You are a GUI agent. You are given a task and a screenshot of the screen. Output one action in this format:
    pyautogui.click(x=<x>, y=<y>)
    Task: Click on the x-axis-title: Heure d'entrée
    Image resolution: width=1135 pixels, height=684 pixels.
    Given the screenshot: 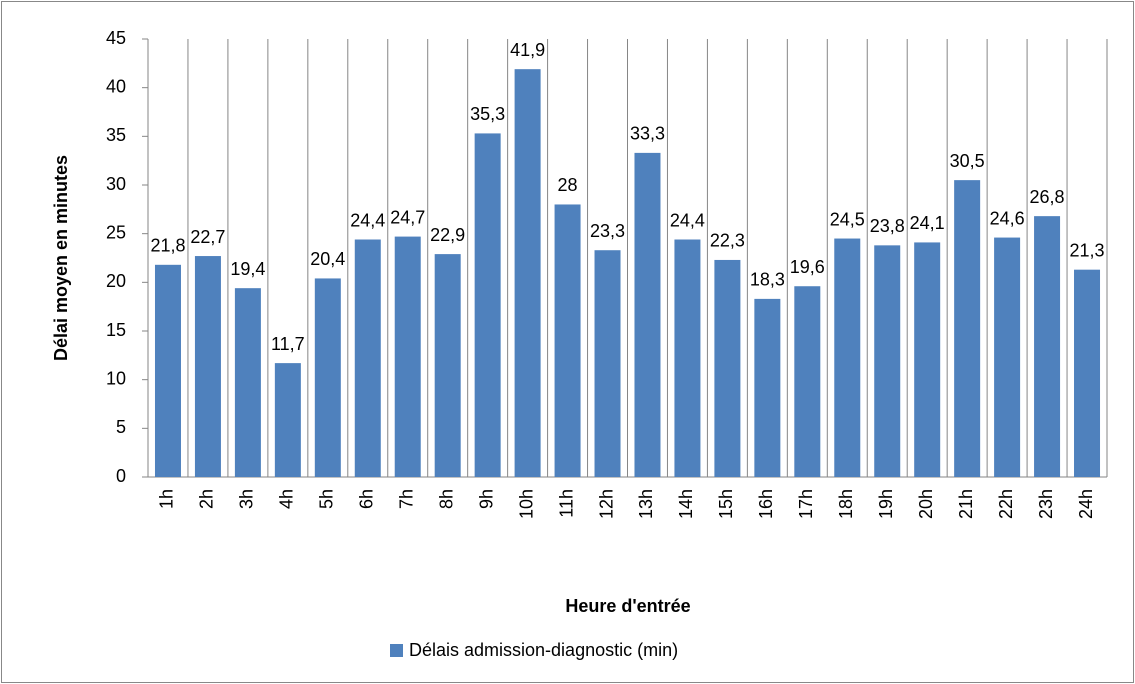 What is the action you would take?
    pyautogui.click(x=627, y=606)
    